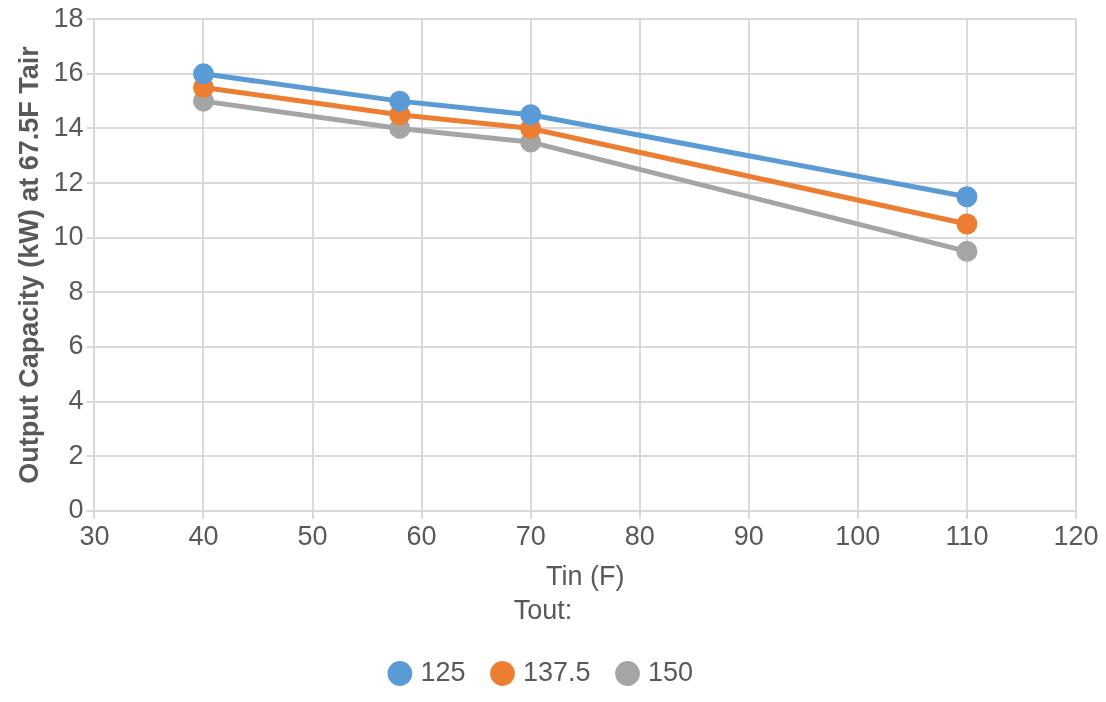 The height and width of the screenshot is (702, 1106). Describe the element at coordinates (967, 536) in the screenshot. I see `x-tick-label: 110` at that location.